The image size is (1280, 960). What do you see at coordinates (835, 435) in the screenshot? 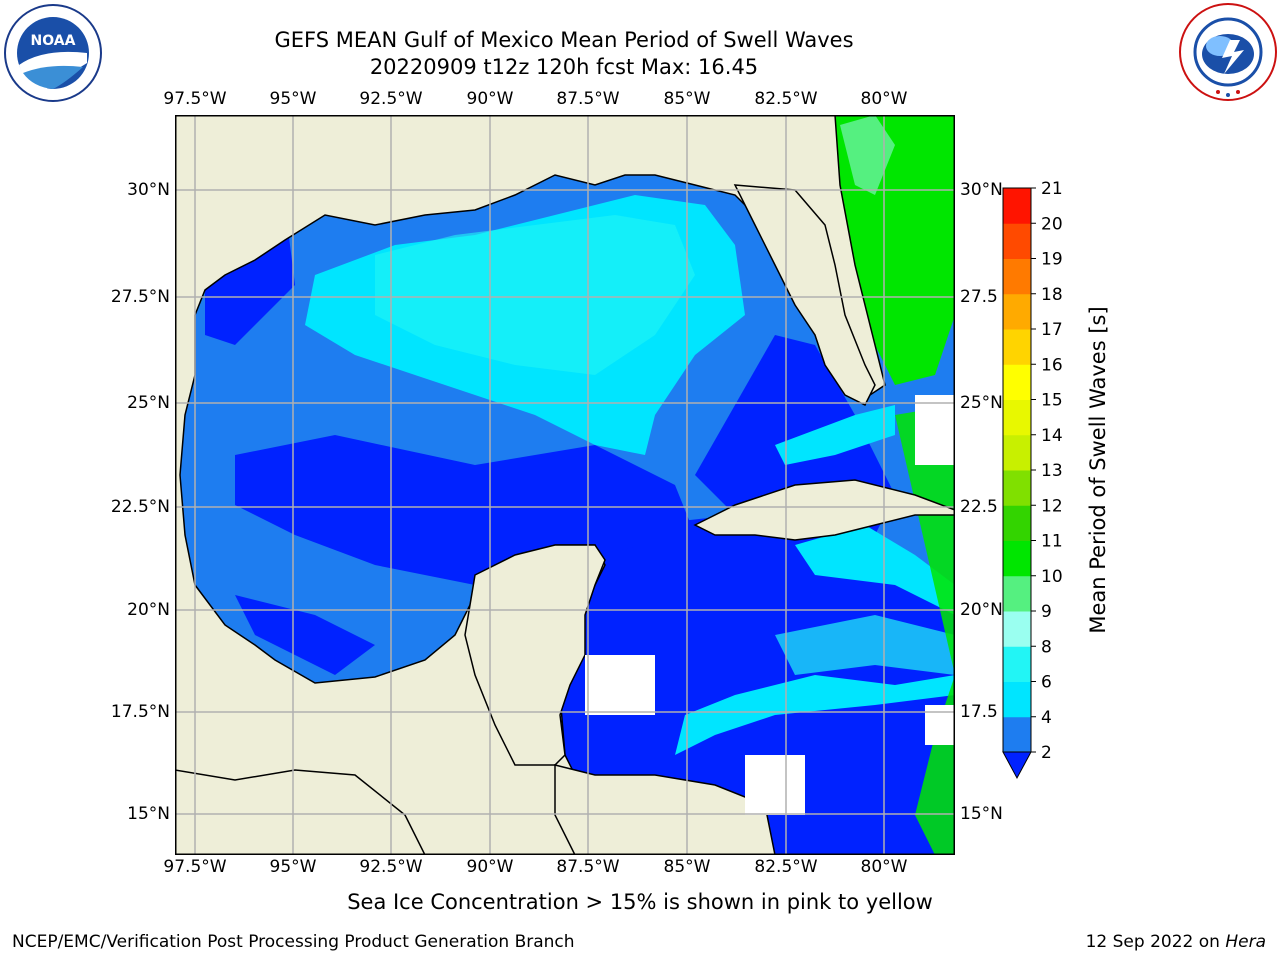
I see `florida-straits-cyan` at bounding box center [835, 435].